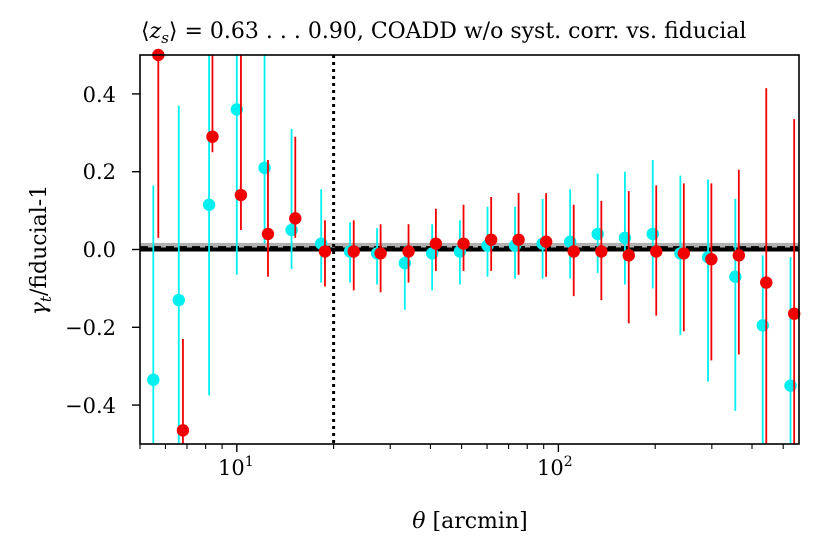 This screenshot has width=830, height=554. What do you see at coordinates (165, 38) in the screenshot?
I see `title-subscript: s` at bounding box center [165, 38].